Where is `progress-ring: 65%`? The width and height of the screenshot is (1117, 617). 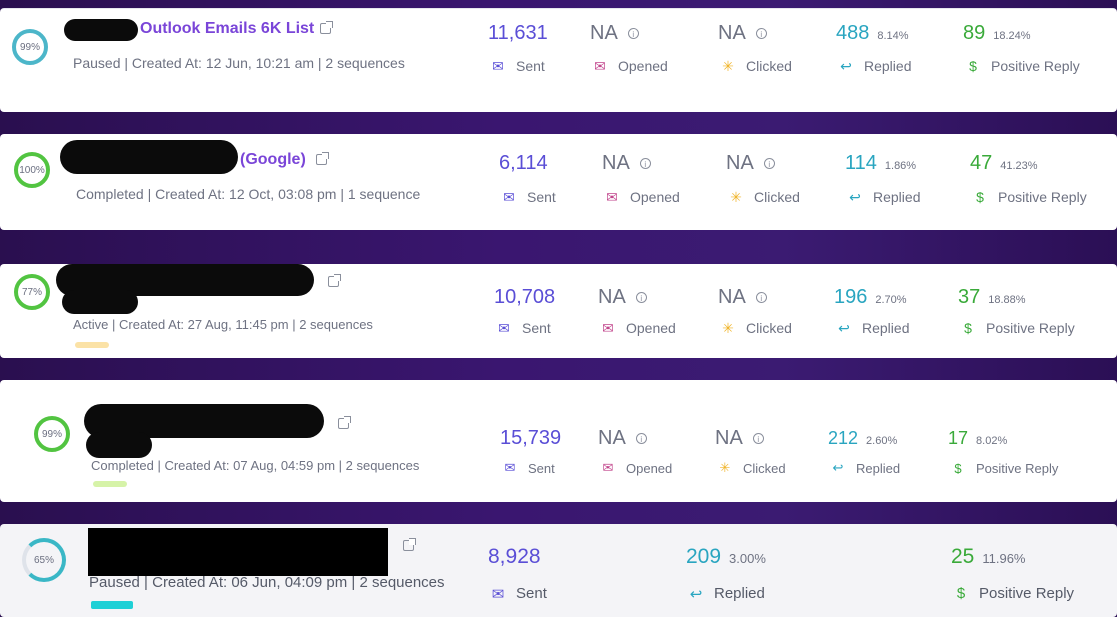 progress-ring: 65% is located at coordinates (44, 560).